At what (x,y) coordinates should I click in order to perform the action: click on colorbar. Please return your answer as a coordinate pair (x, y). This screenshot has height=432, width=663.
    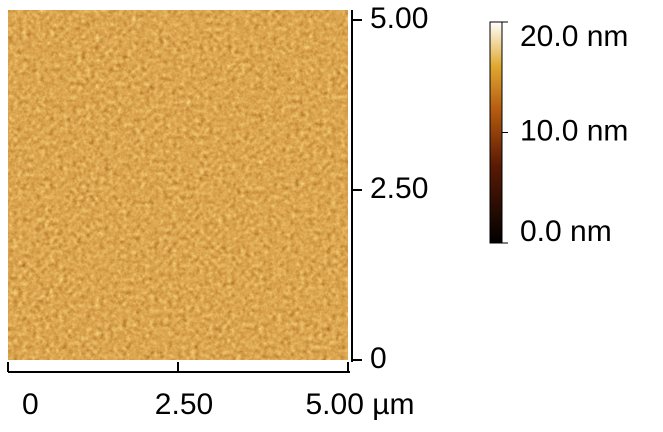
    Looking at the image, I should click on (496, 132).